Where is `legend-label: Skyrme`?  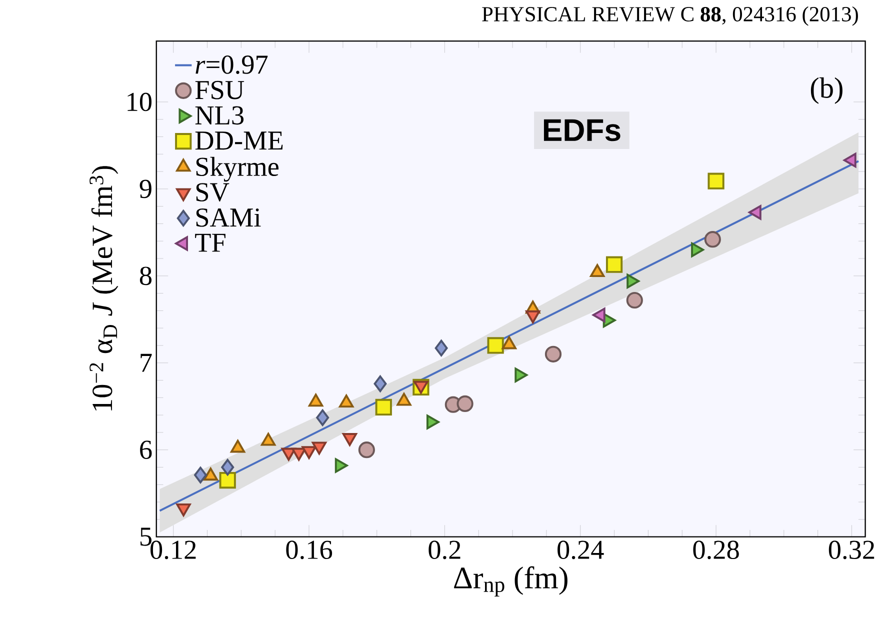
legend-label: Skyrme is located at coordinates (237, 169).